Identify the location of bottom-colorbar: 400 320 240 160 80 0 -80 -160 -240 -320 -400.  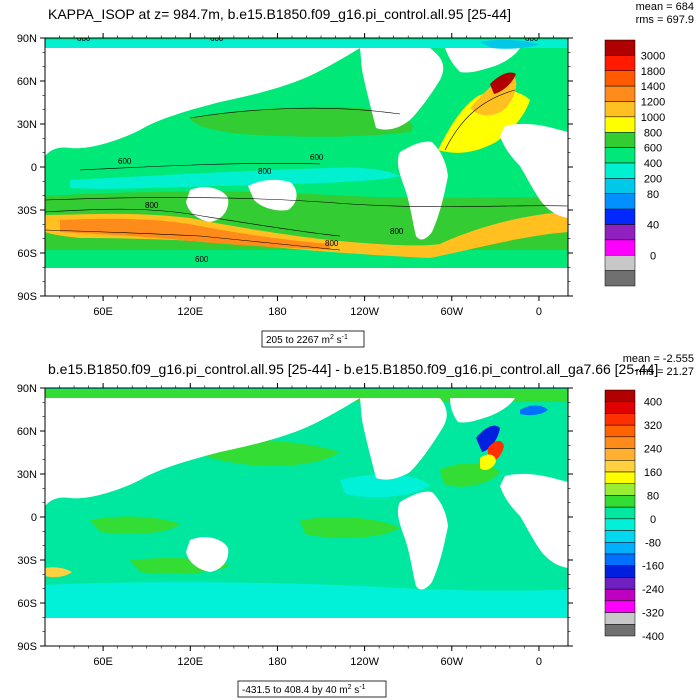
(634, 516).